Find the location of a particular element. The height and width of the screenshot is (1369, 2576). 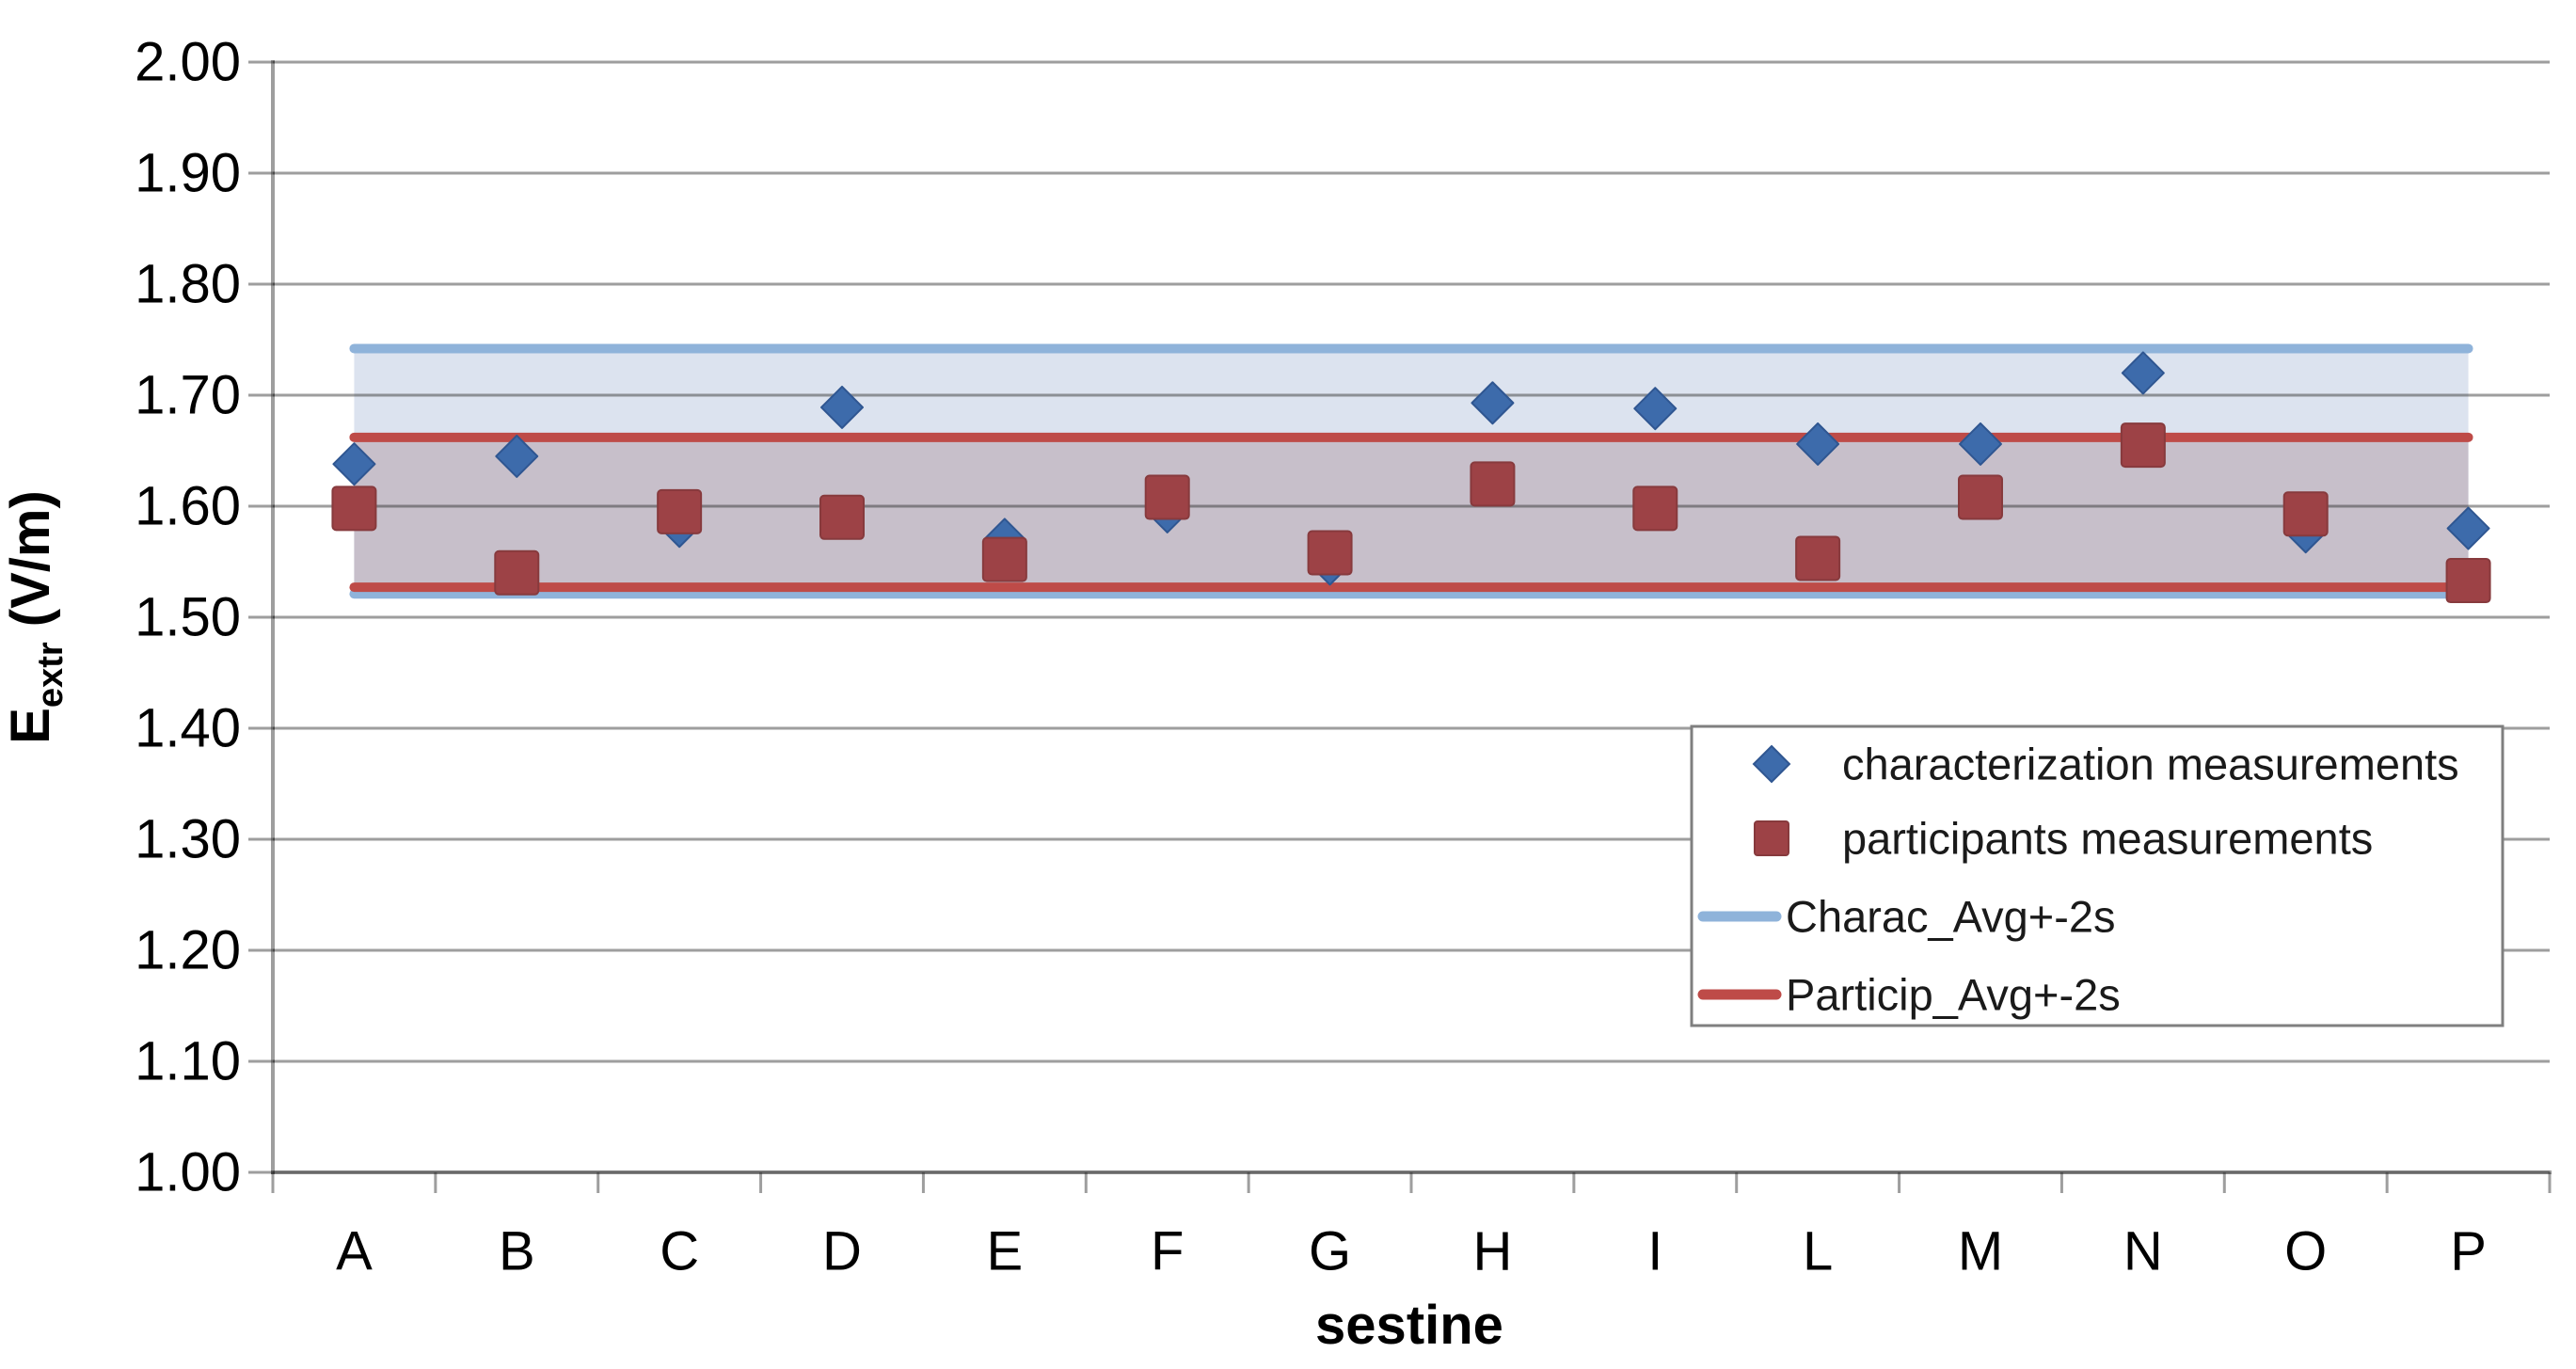

particip-point-G is located at coordinates (1330, 553).